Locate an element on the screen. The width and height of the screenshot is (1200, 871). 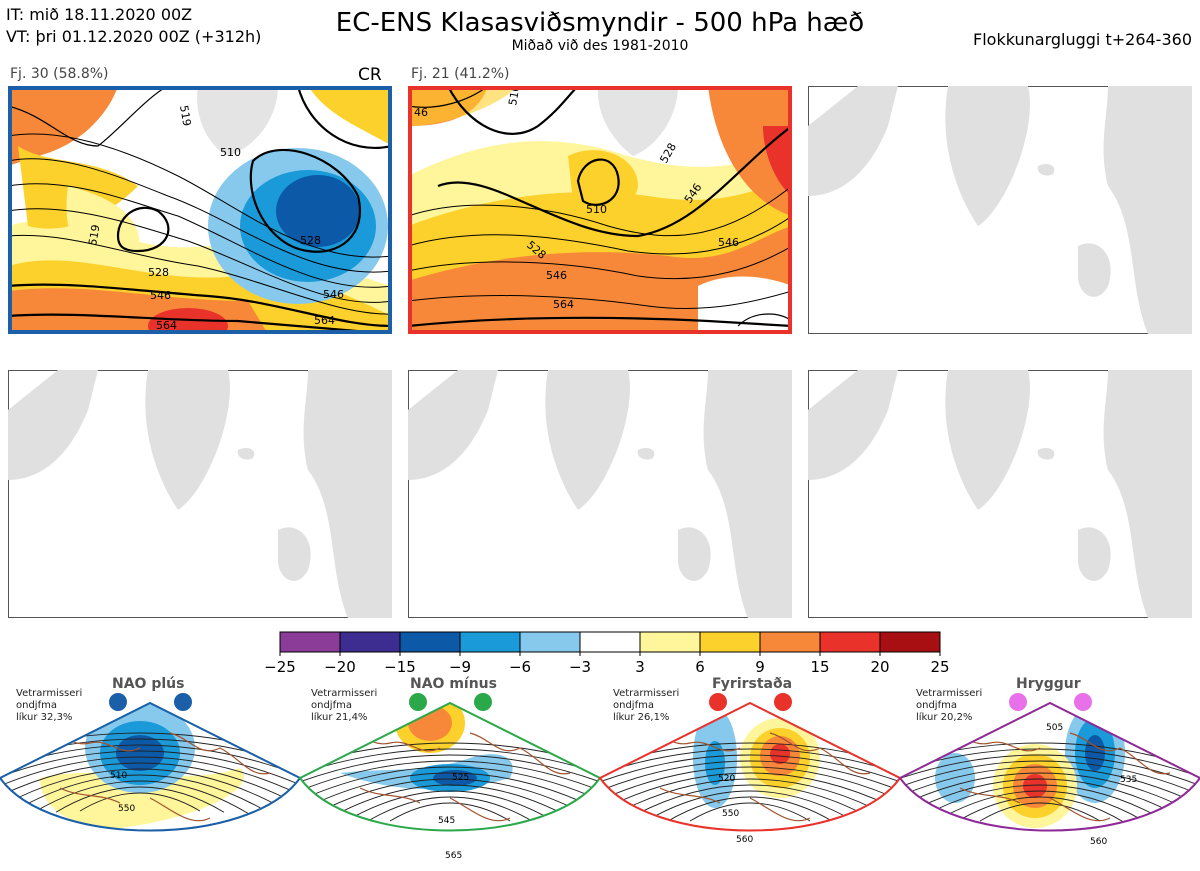
init-time: IT: mið 18.11.2020 00Z is located at coordinates (99, 14).